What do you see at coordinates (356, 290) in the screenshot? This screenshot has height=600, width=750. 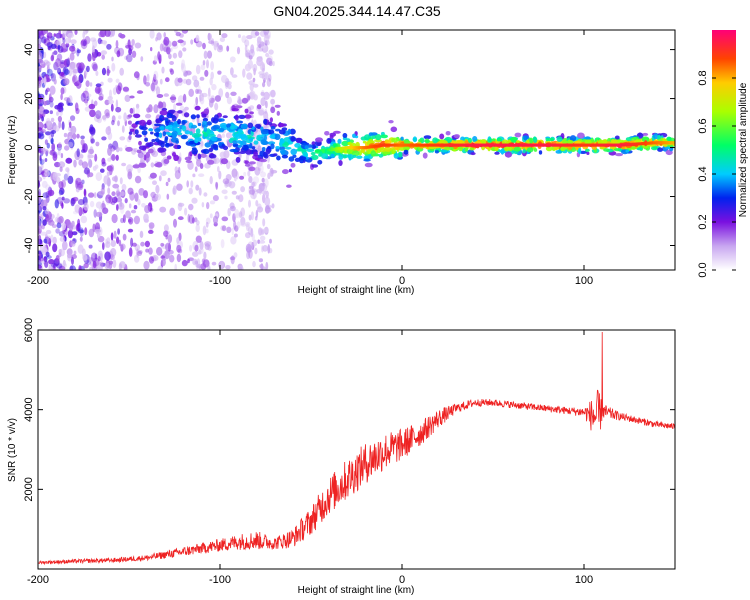 I see `spectrogram-xlabel: Height of straight line (km)` at bounding box center [356, 290].